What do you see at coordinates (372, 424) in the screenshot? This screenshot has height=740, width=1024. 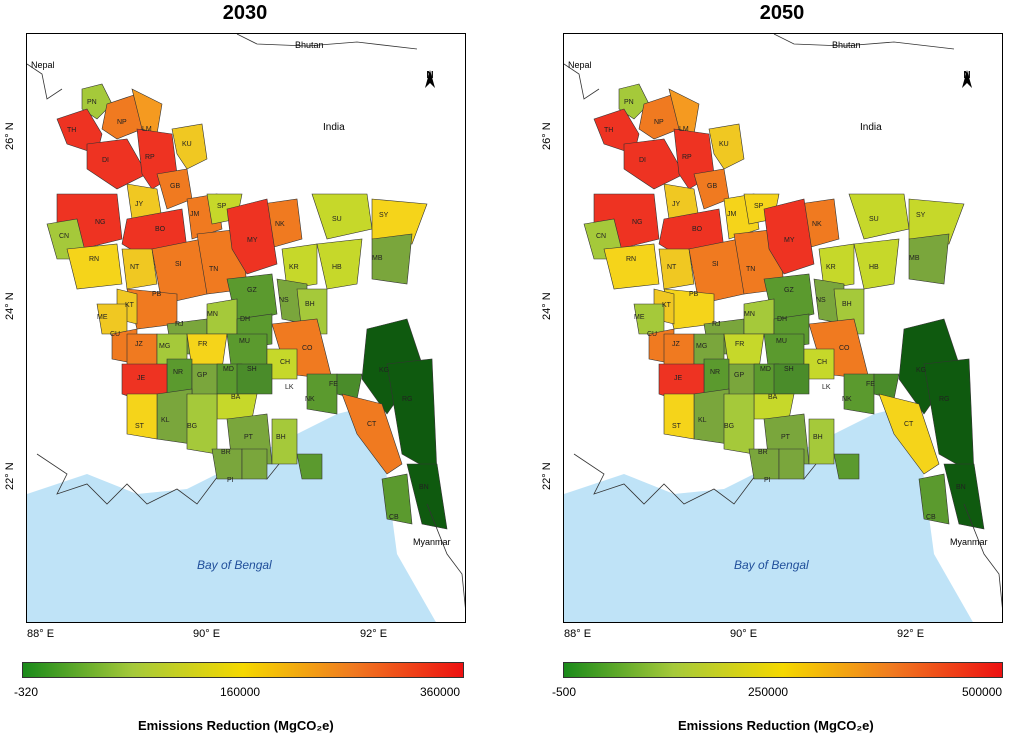 I see `svg-text: CT` at bounding box center [372, 424].